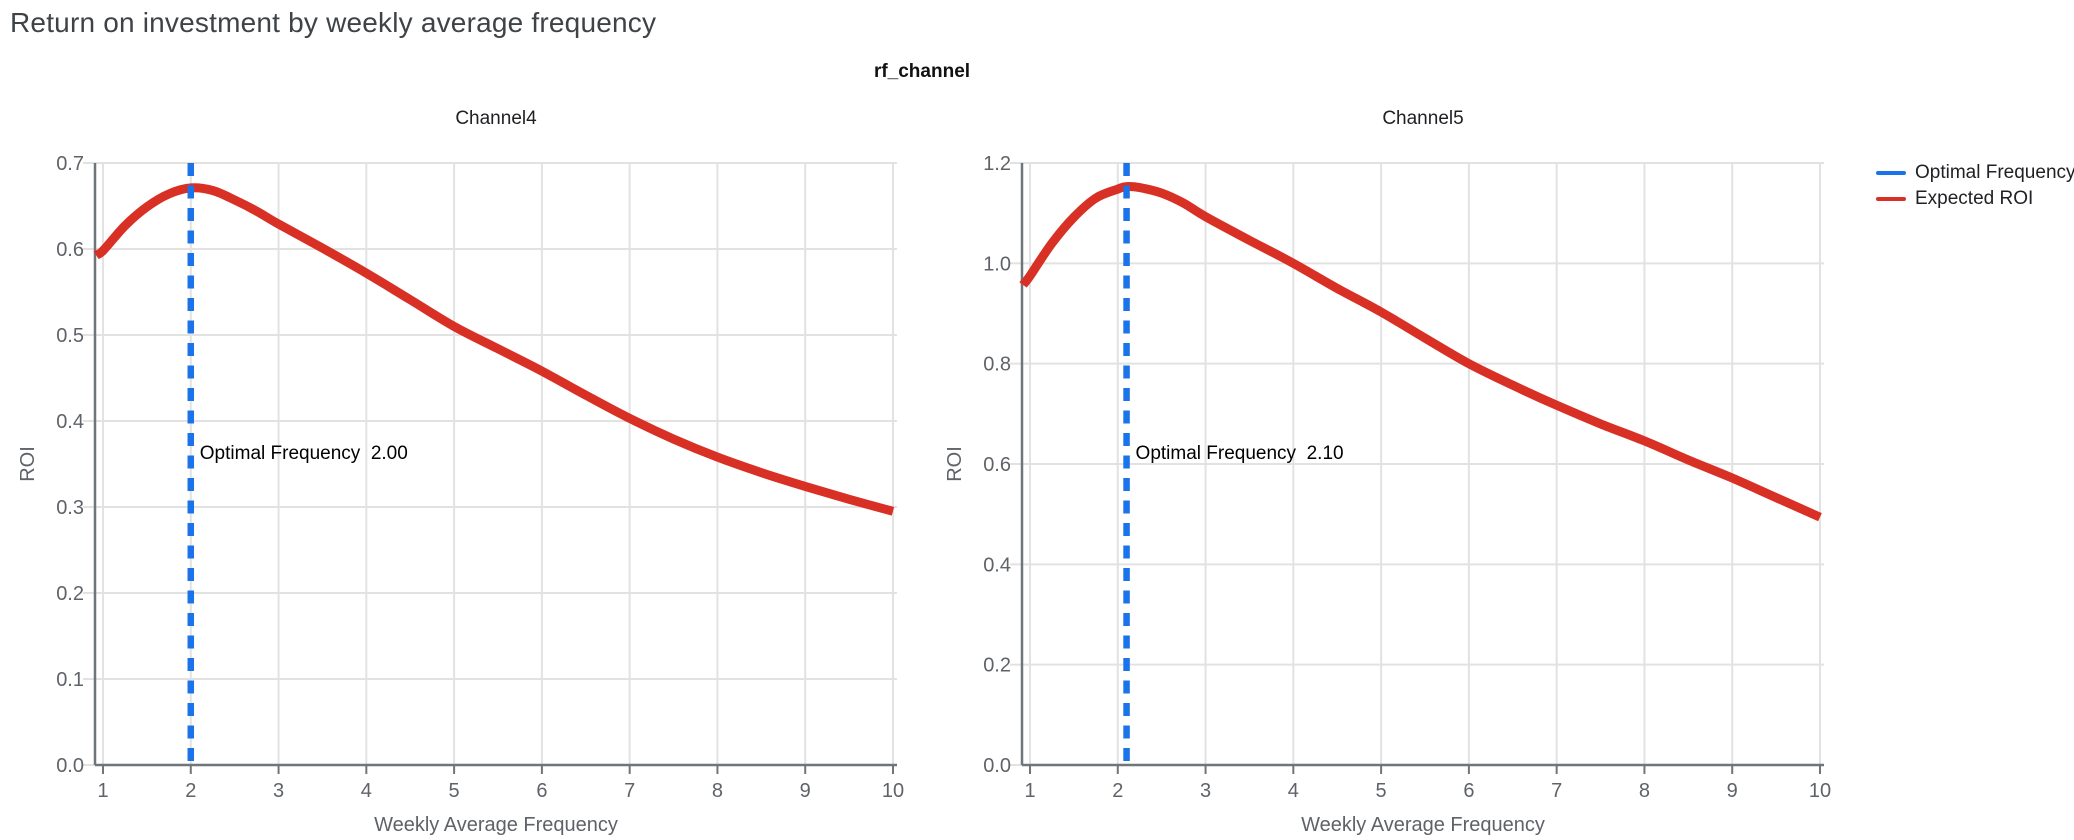 This screenshot has height=840, width=2074. I want to click on legend-item-expected-roi: Expected ROI, so click(1975, 199).